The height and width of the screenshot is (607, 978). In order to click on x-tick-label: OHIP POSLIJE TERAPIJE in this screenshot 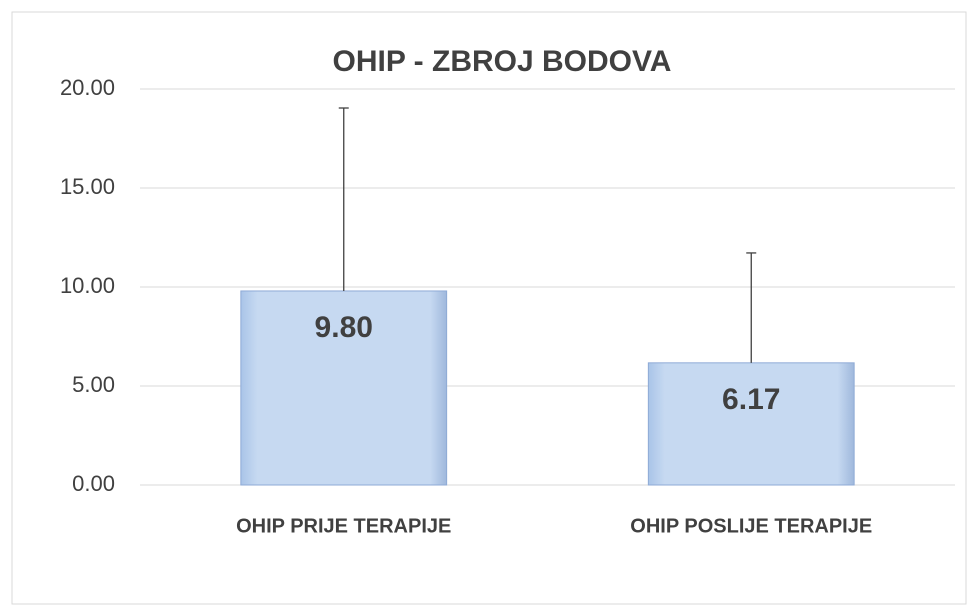, I will do `click(751, 526)`.